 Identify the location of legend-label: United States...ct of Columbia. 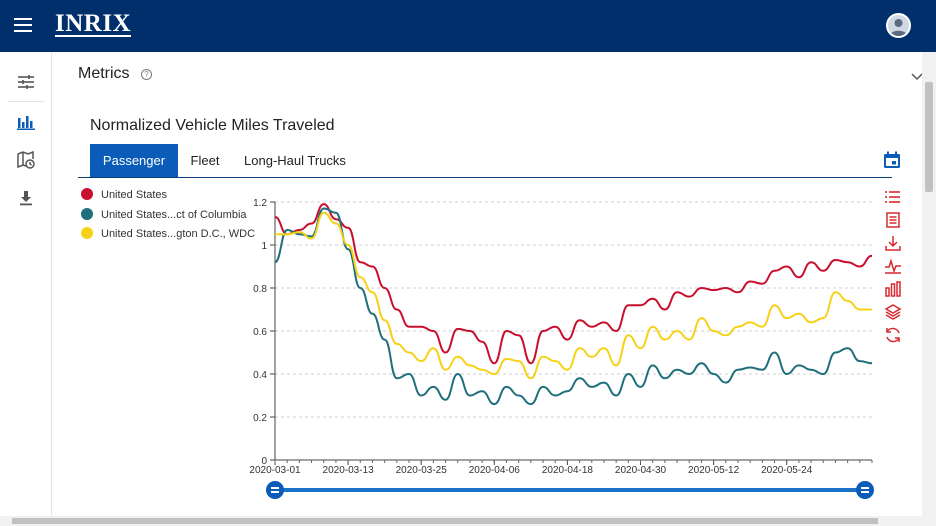
(174, 215).